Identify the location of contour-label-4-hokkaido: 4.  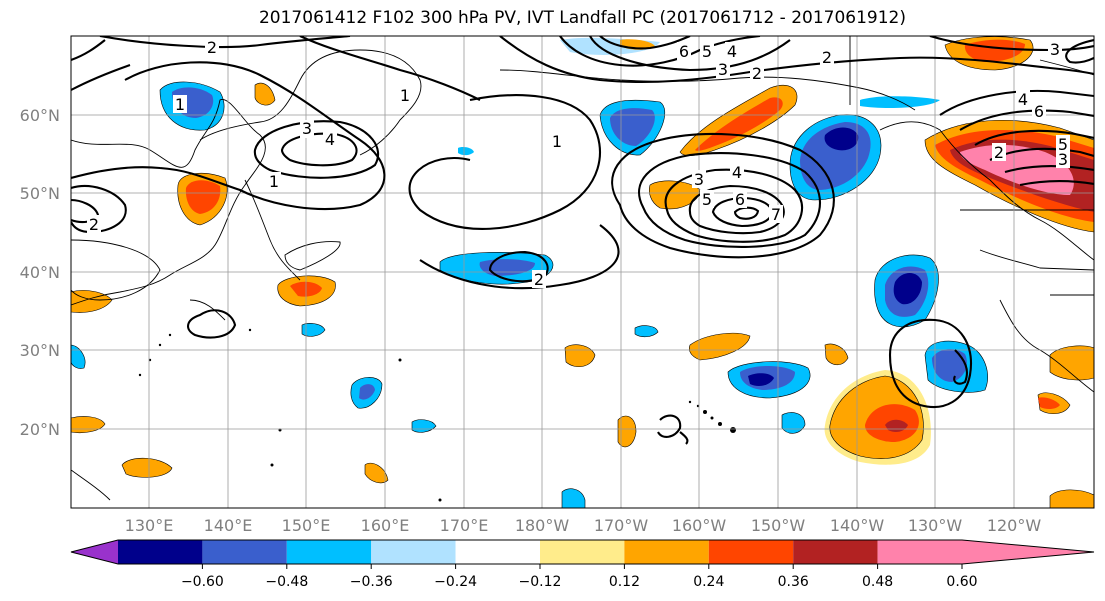
(330, 139).